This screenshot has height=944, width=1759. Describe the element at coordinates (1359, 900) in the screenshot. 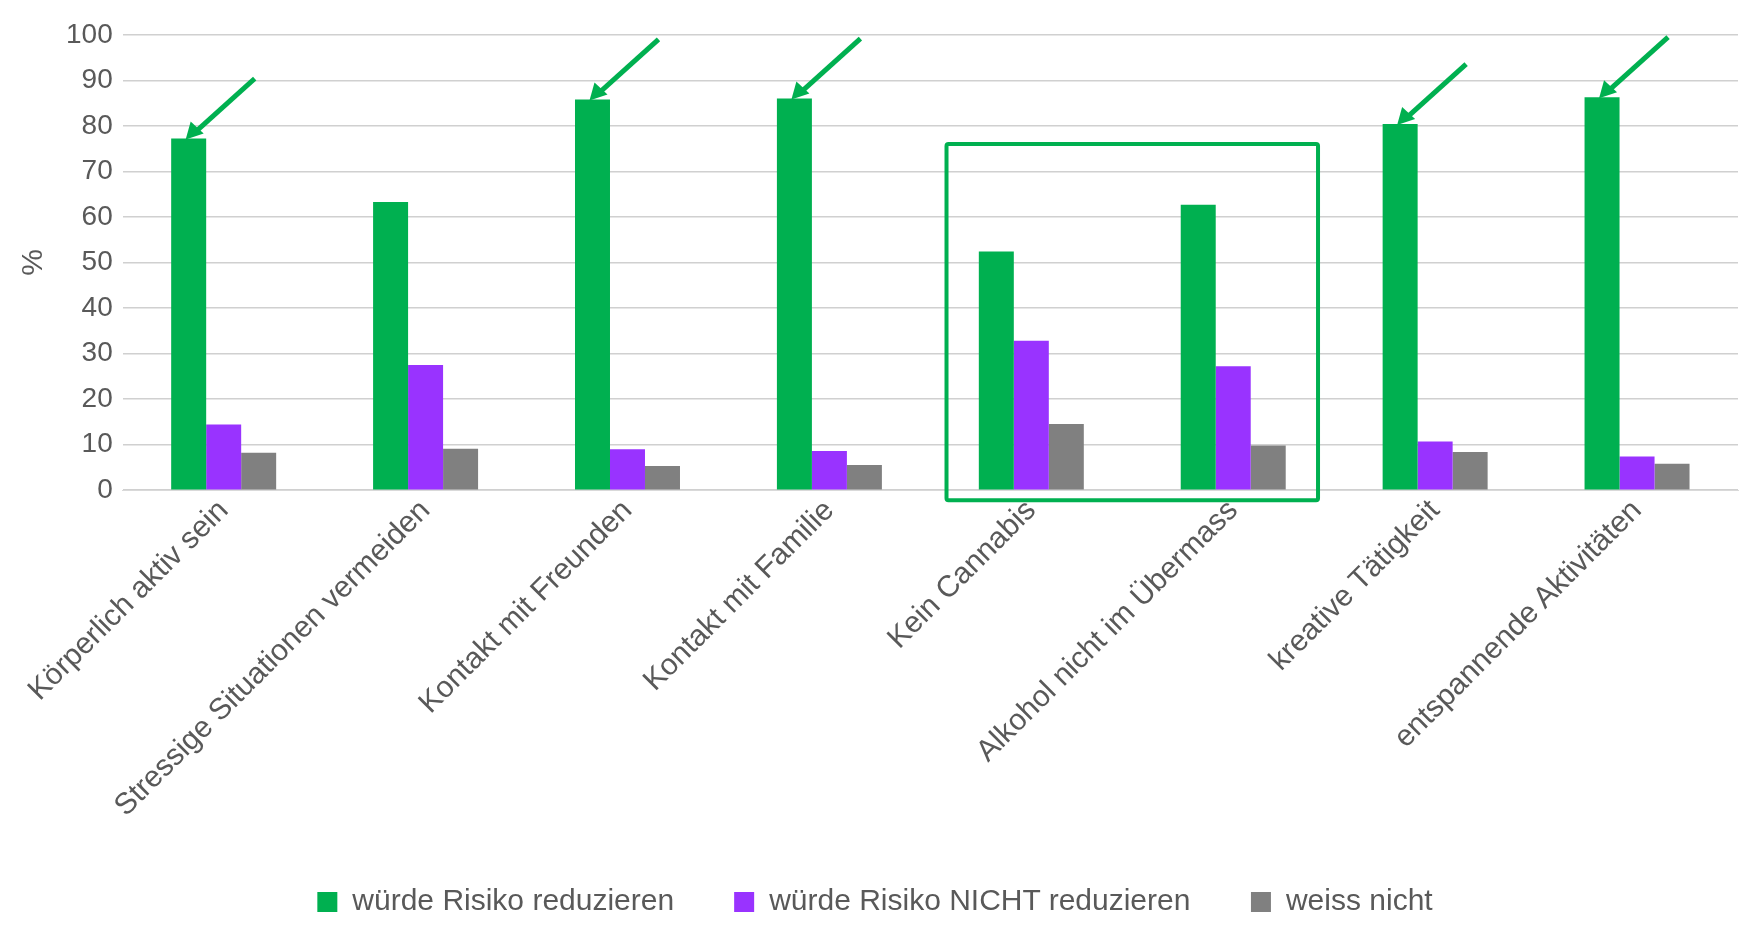

I see `legend-label: weiss nicht` at that location.